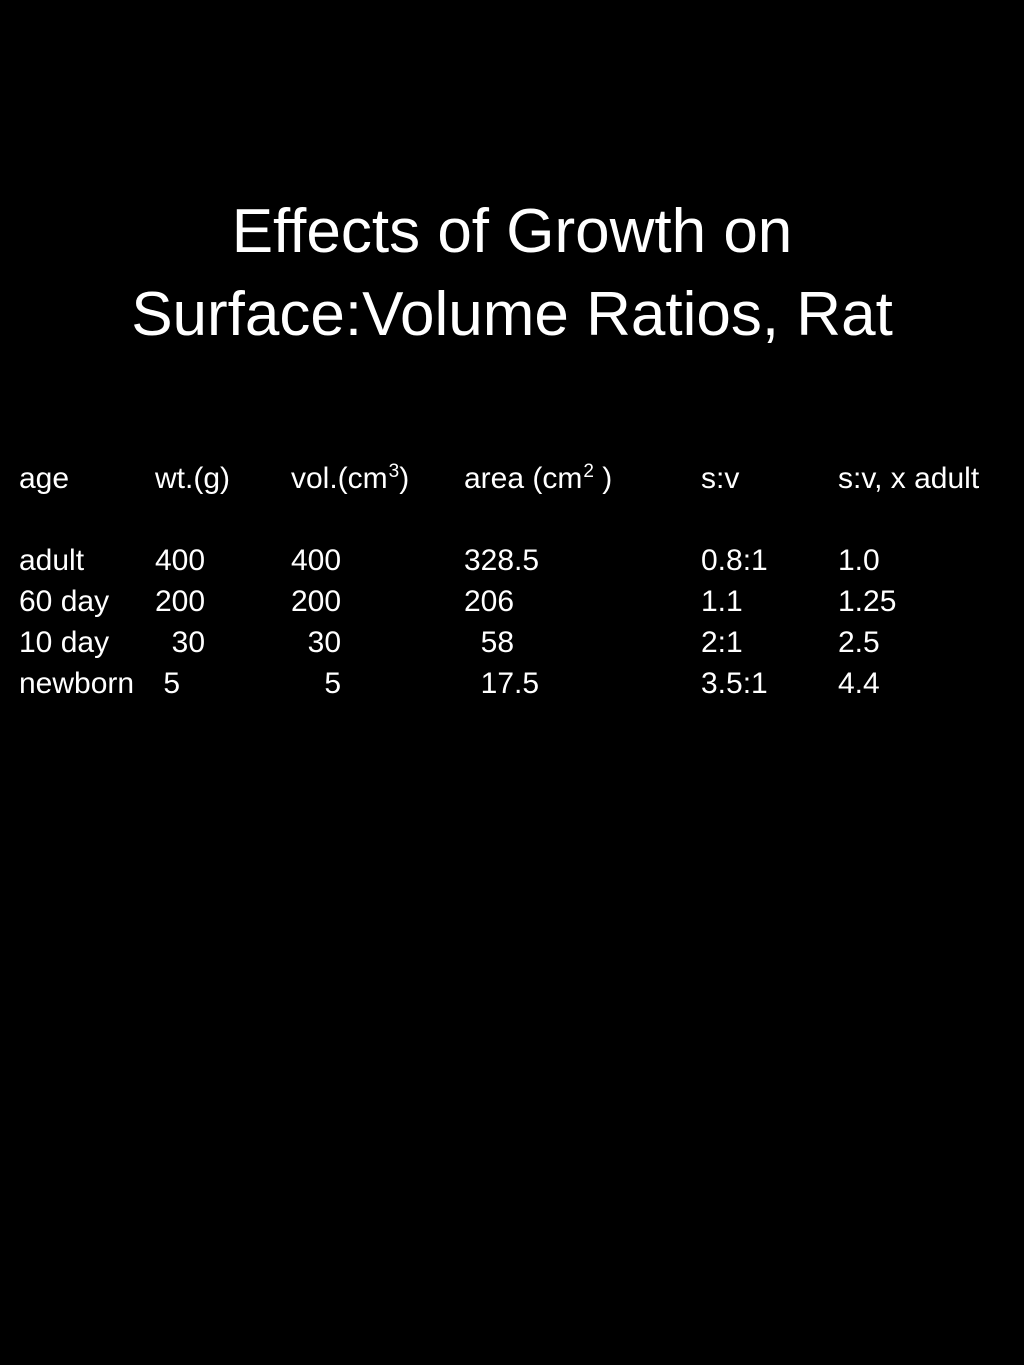  I want to click on row-area: 328.5, so click(502, 560).